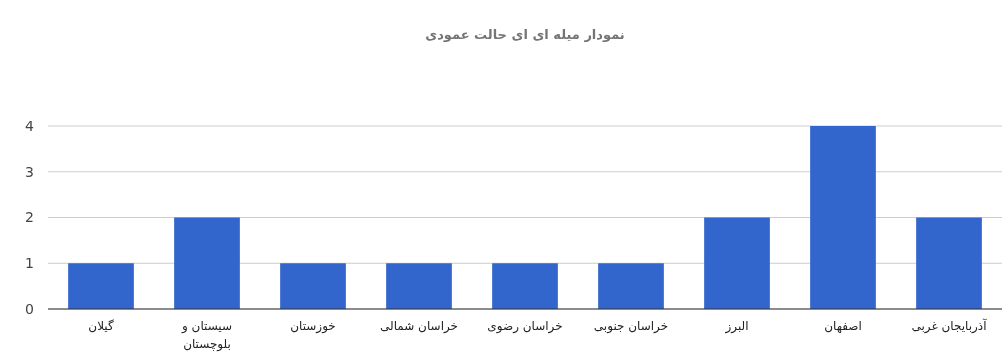  I want to click on y-tick-label: 2, so click(29, 217).